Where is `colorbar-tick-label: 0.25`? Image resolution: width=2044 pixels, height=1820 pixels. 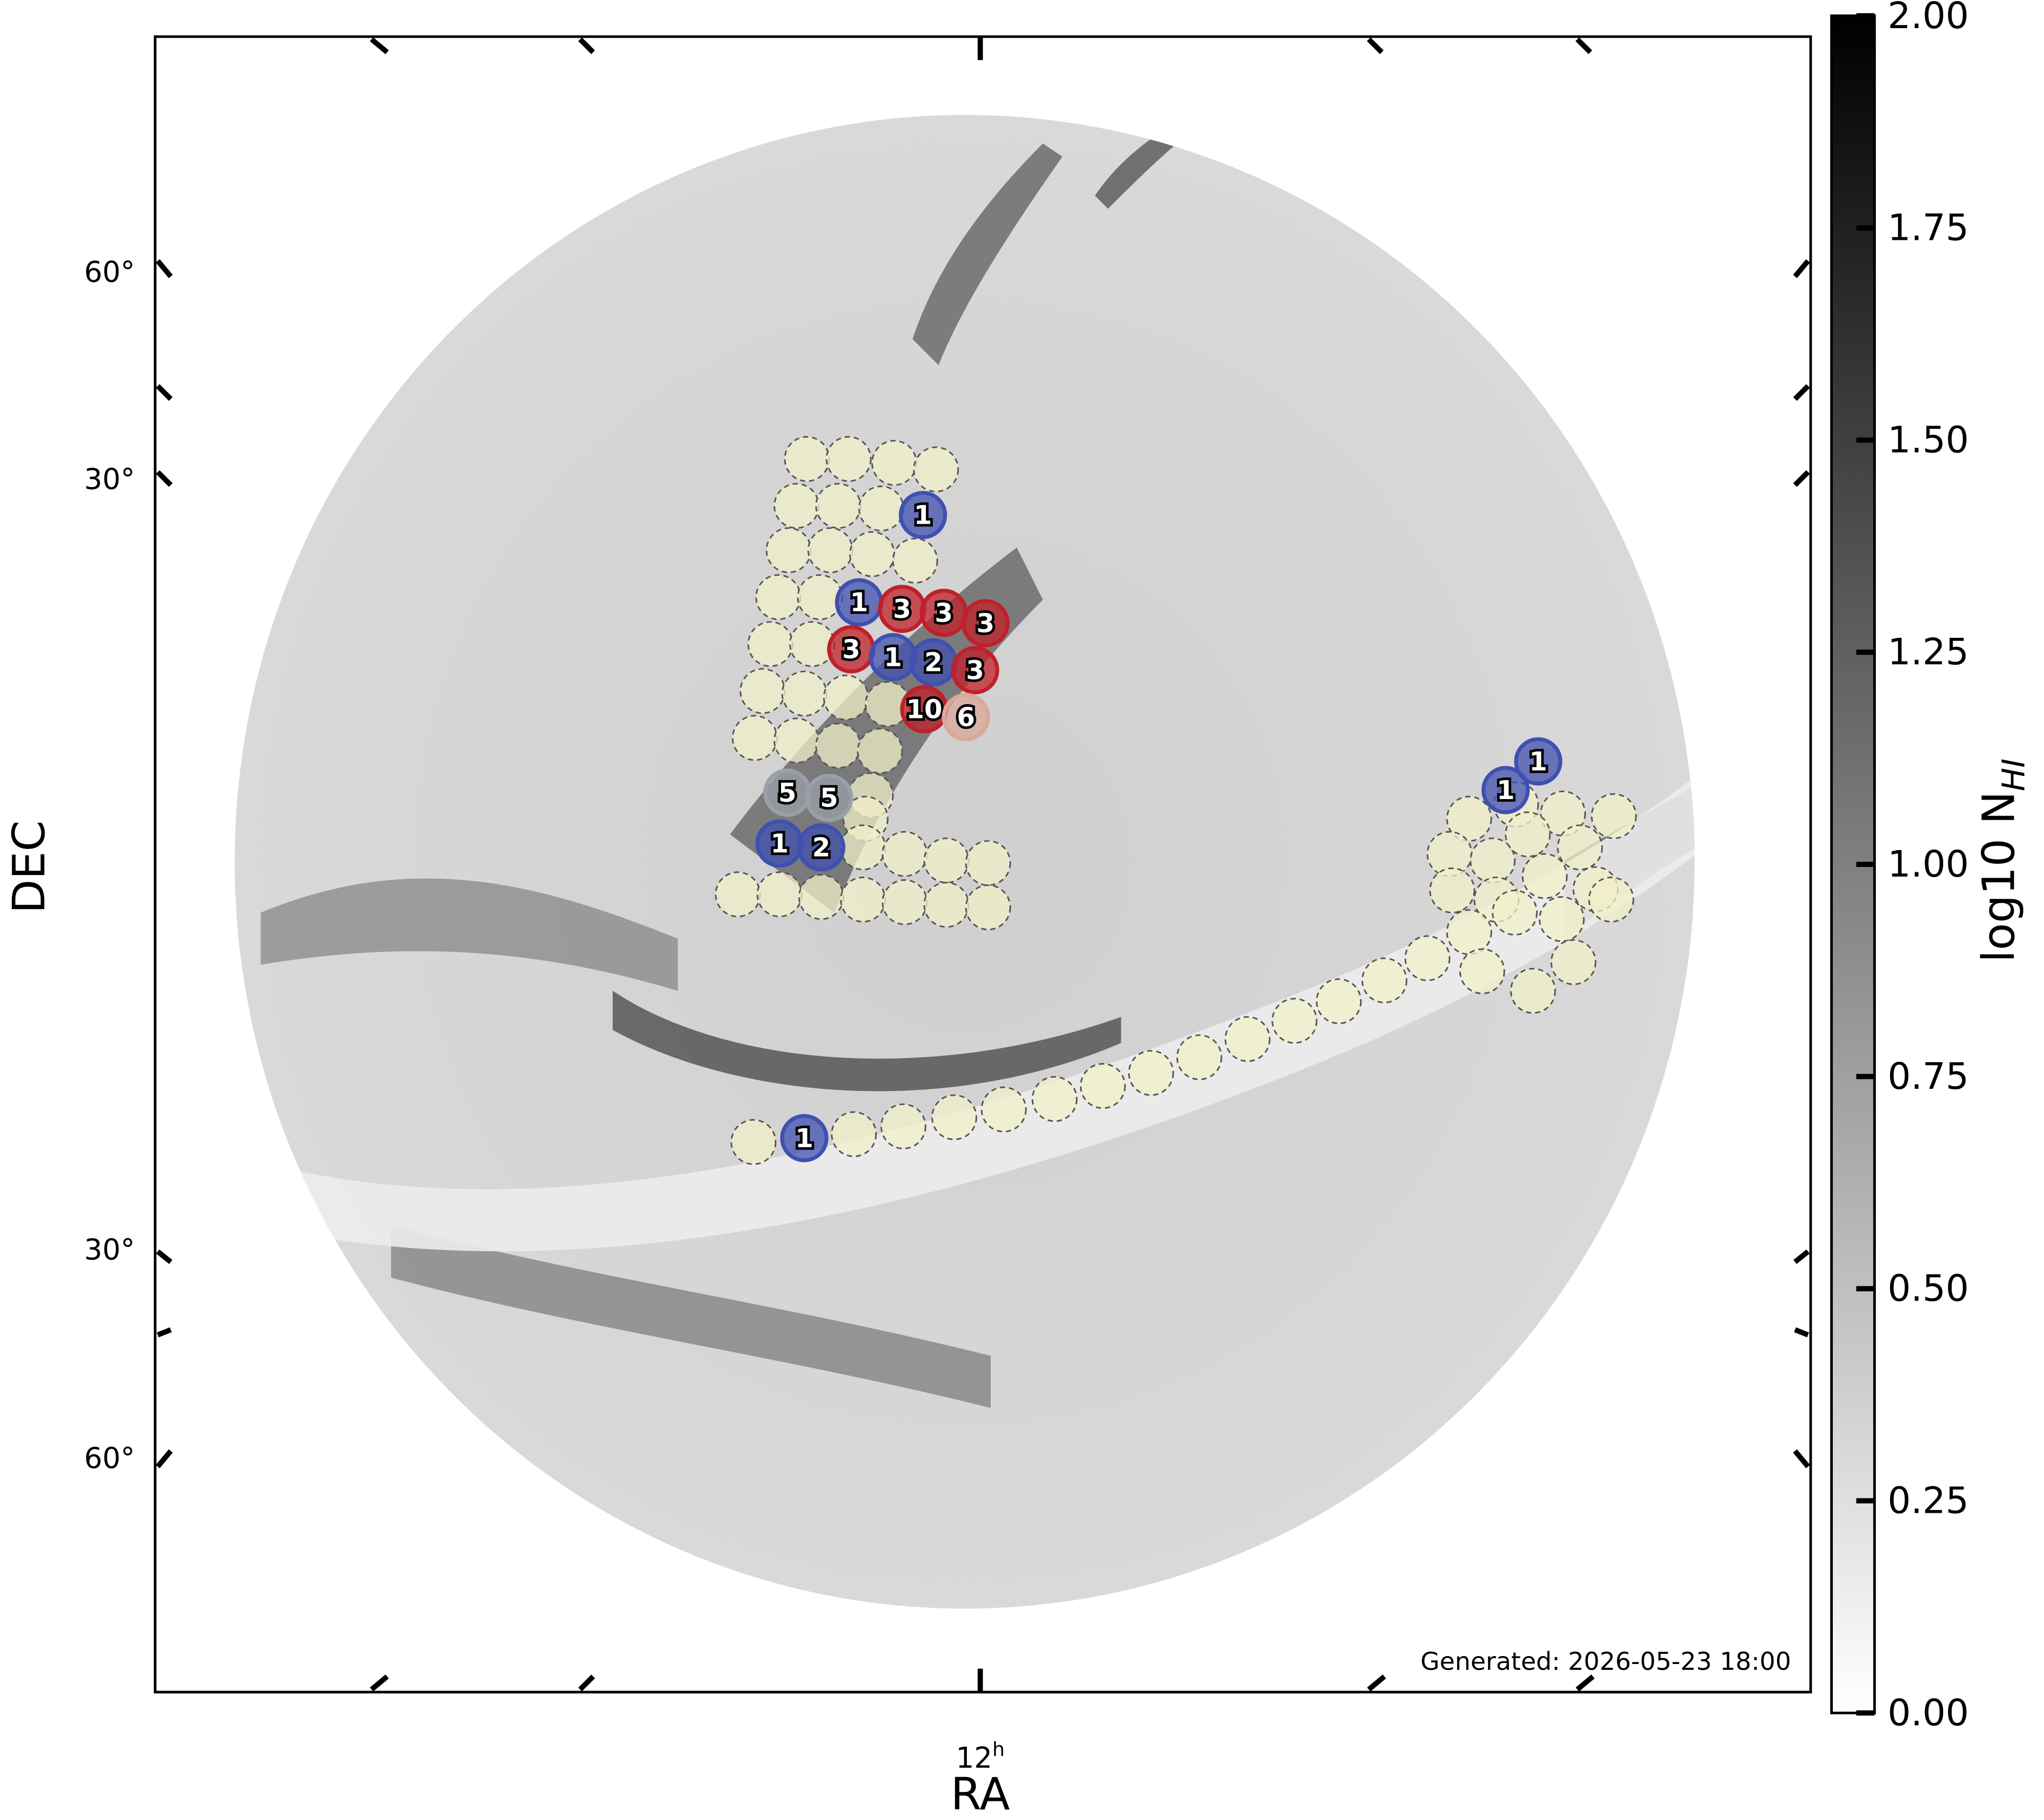
colorbar-tick-label: 0.25 is located at coordinates (1928, 1501).